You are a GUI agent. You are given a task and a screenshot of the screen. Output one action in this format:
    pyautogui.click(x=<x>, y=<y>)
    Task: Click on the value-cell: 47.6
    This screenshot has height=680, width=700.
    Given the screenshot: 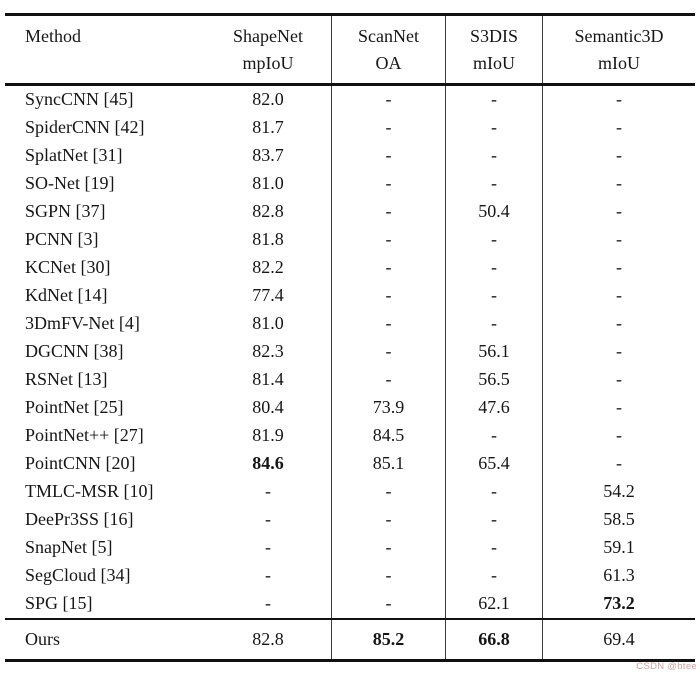 What is the action you would take?
    pyautogui.click(x=493, y=407)
    